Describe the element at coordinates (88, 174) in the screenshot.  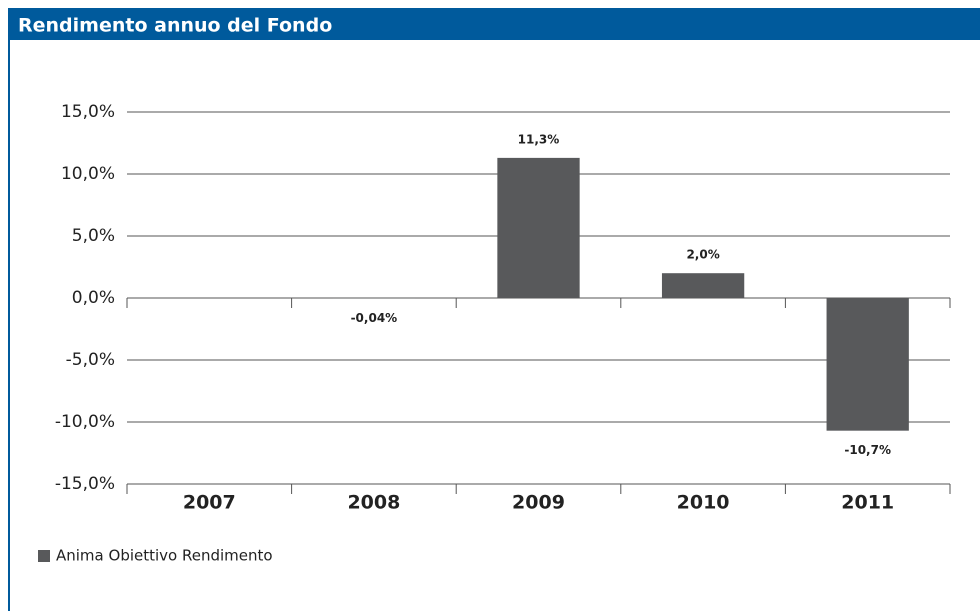
I see `y-tick-label: 10,0%` at that location.